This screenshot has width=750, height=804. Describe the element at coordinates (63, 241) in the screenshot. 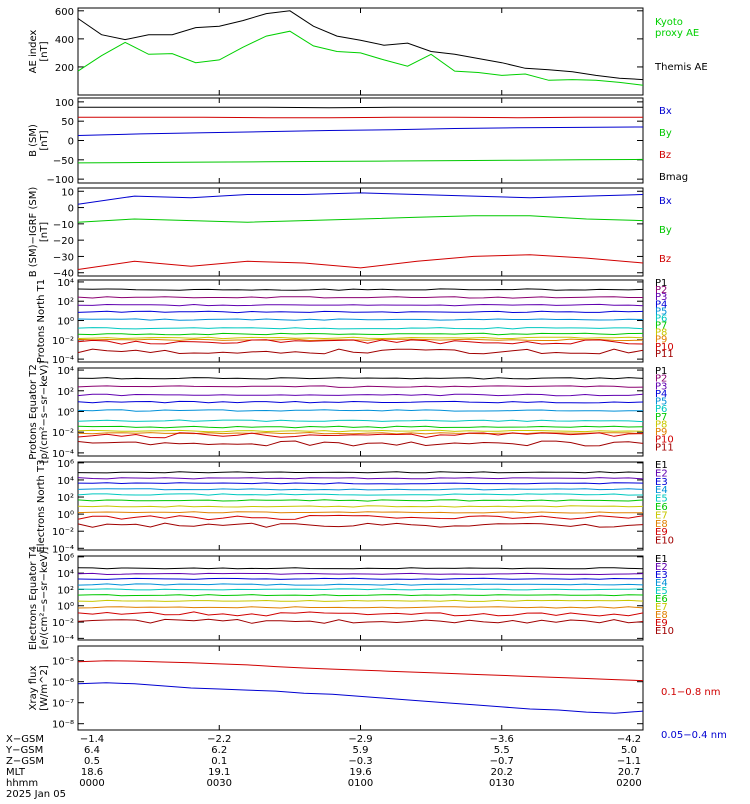

I see `y-tick-label: −20` at that location.